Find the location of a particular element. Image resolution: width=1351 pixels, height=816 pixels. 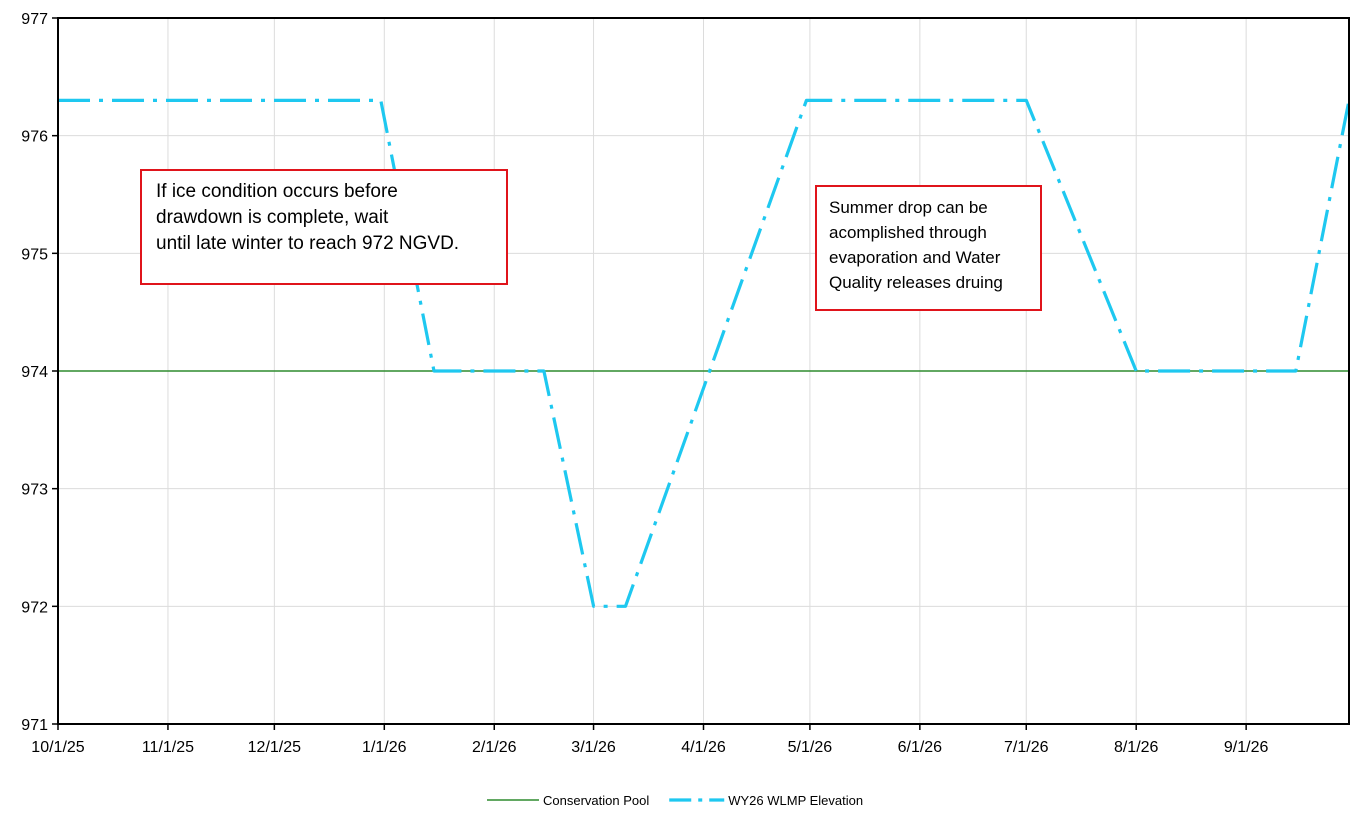

y-tick-label: 975 is located at coordinates (34, 254).